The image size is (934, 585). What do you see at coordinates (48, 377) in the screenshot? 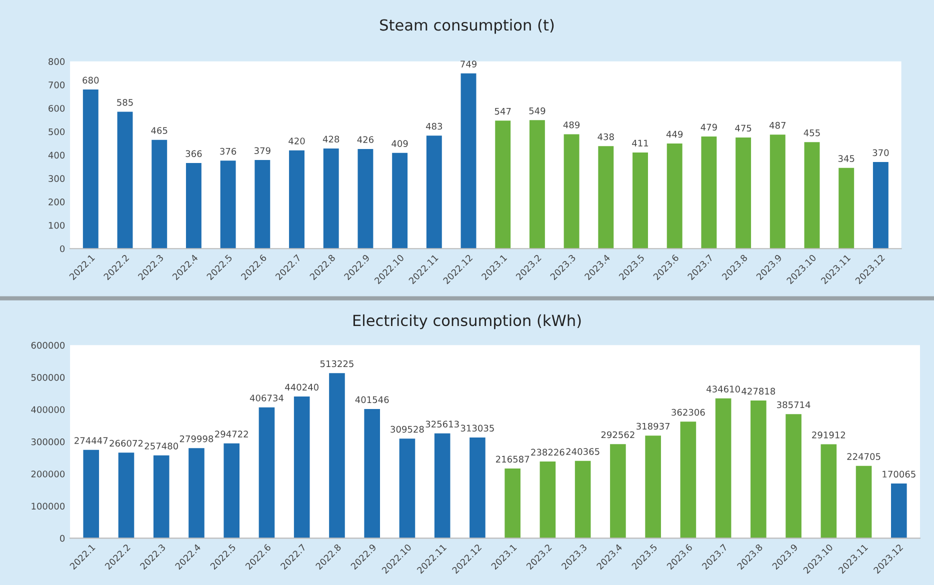
I see `y-tick-label: 500000` at bounding box center [48, 377].